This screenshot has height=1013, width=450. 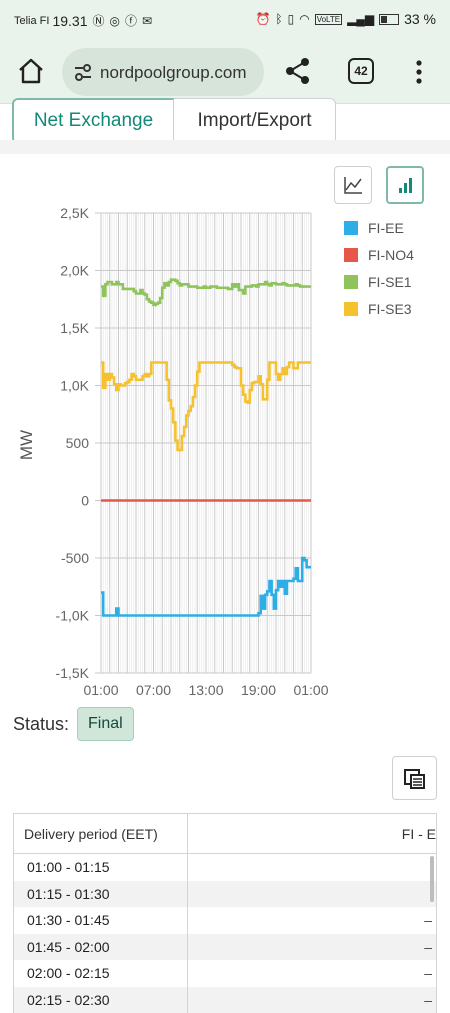 I want to click on browser-menu-button, so click(x=419, y=72).